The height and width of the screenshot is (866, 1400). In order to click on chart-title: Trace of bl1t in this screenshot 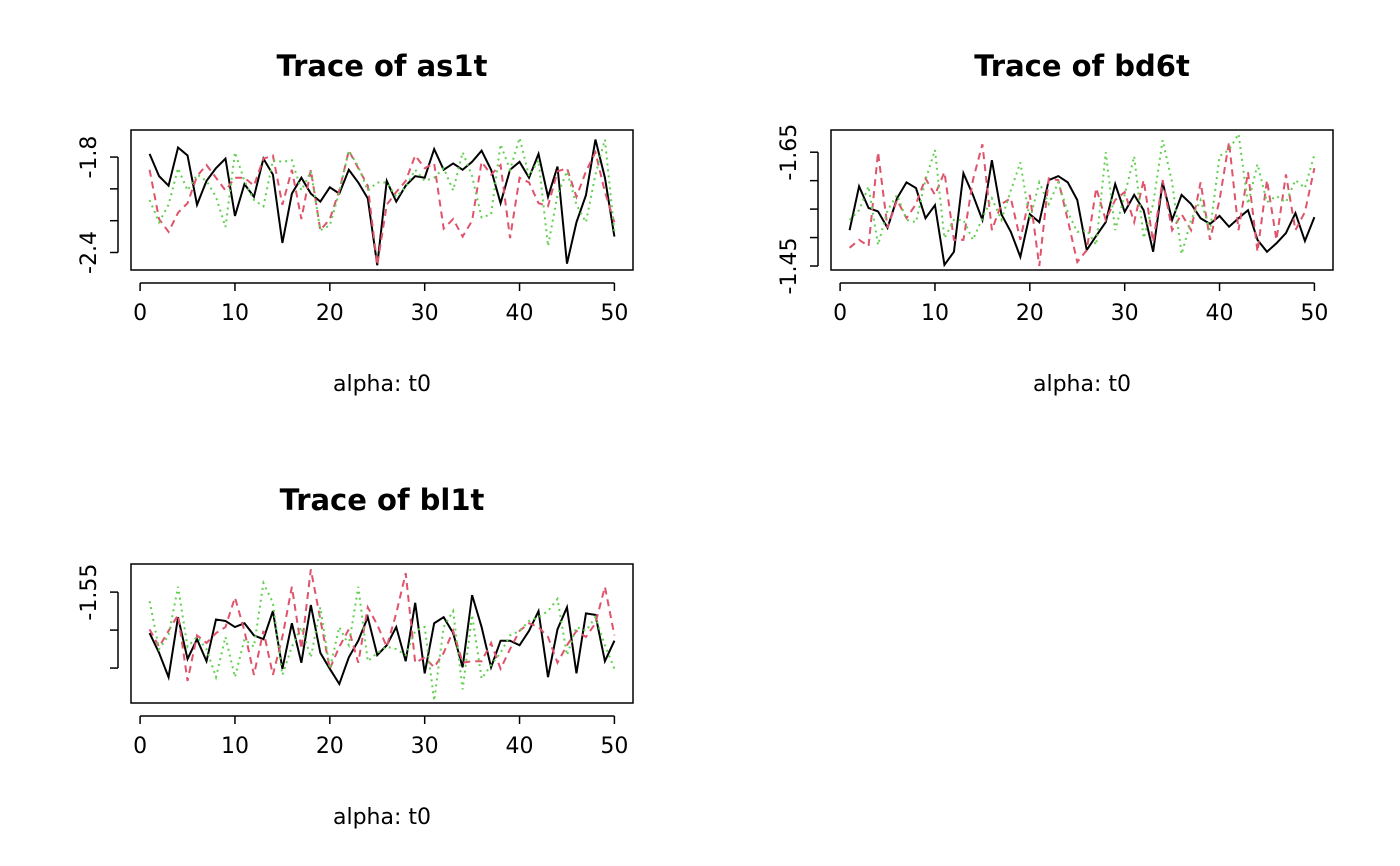, I will do `click(382, 500)`.